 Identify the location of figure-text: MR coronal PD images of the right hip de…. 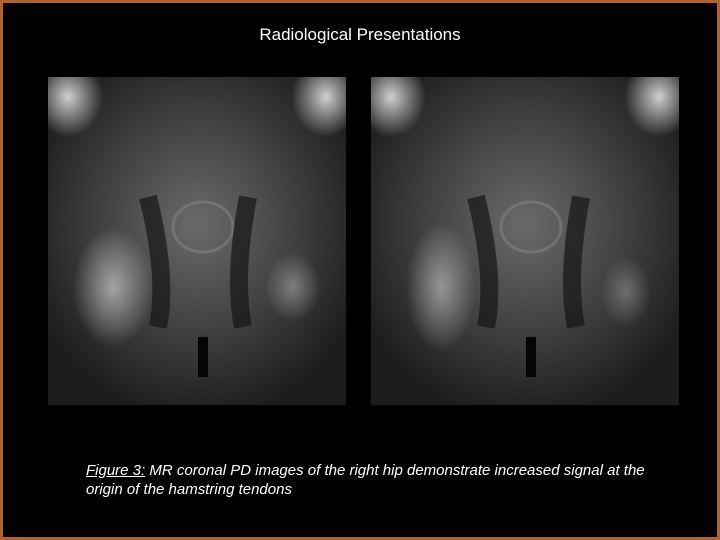
(365, 480).